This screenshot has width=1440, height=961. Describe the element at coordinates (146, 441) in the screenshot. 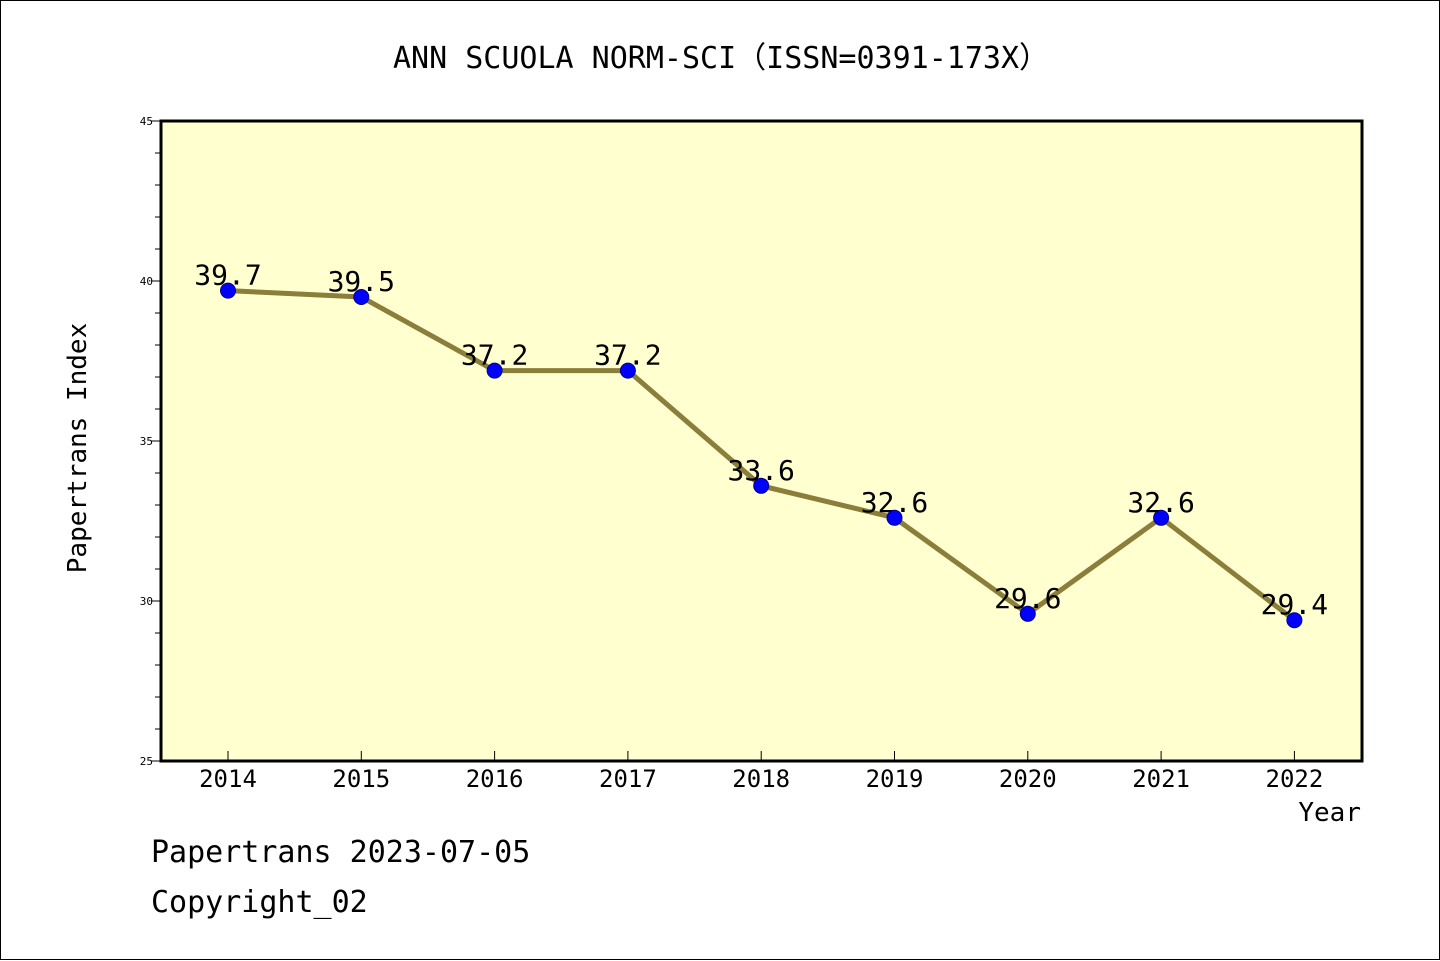

I see `y-tick-label: 35` at that location.